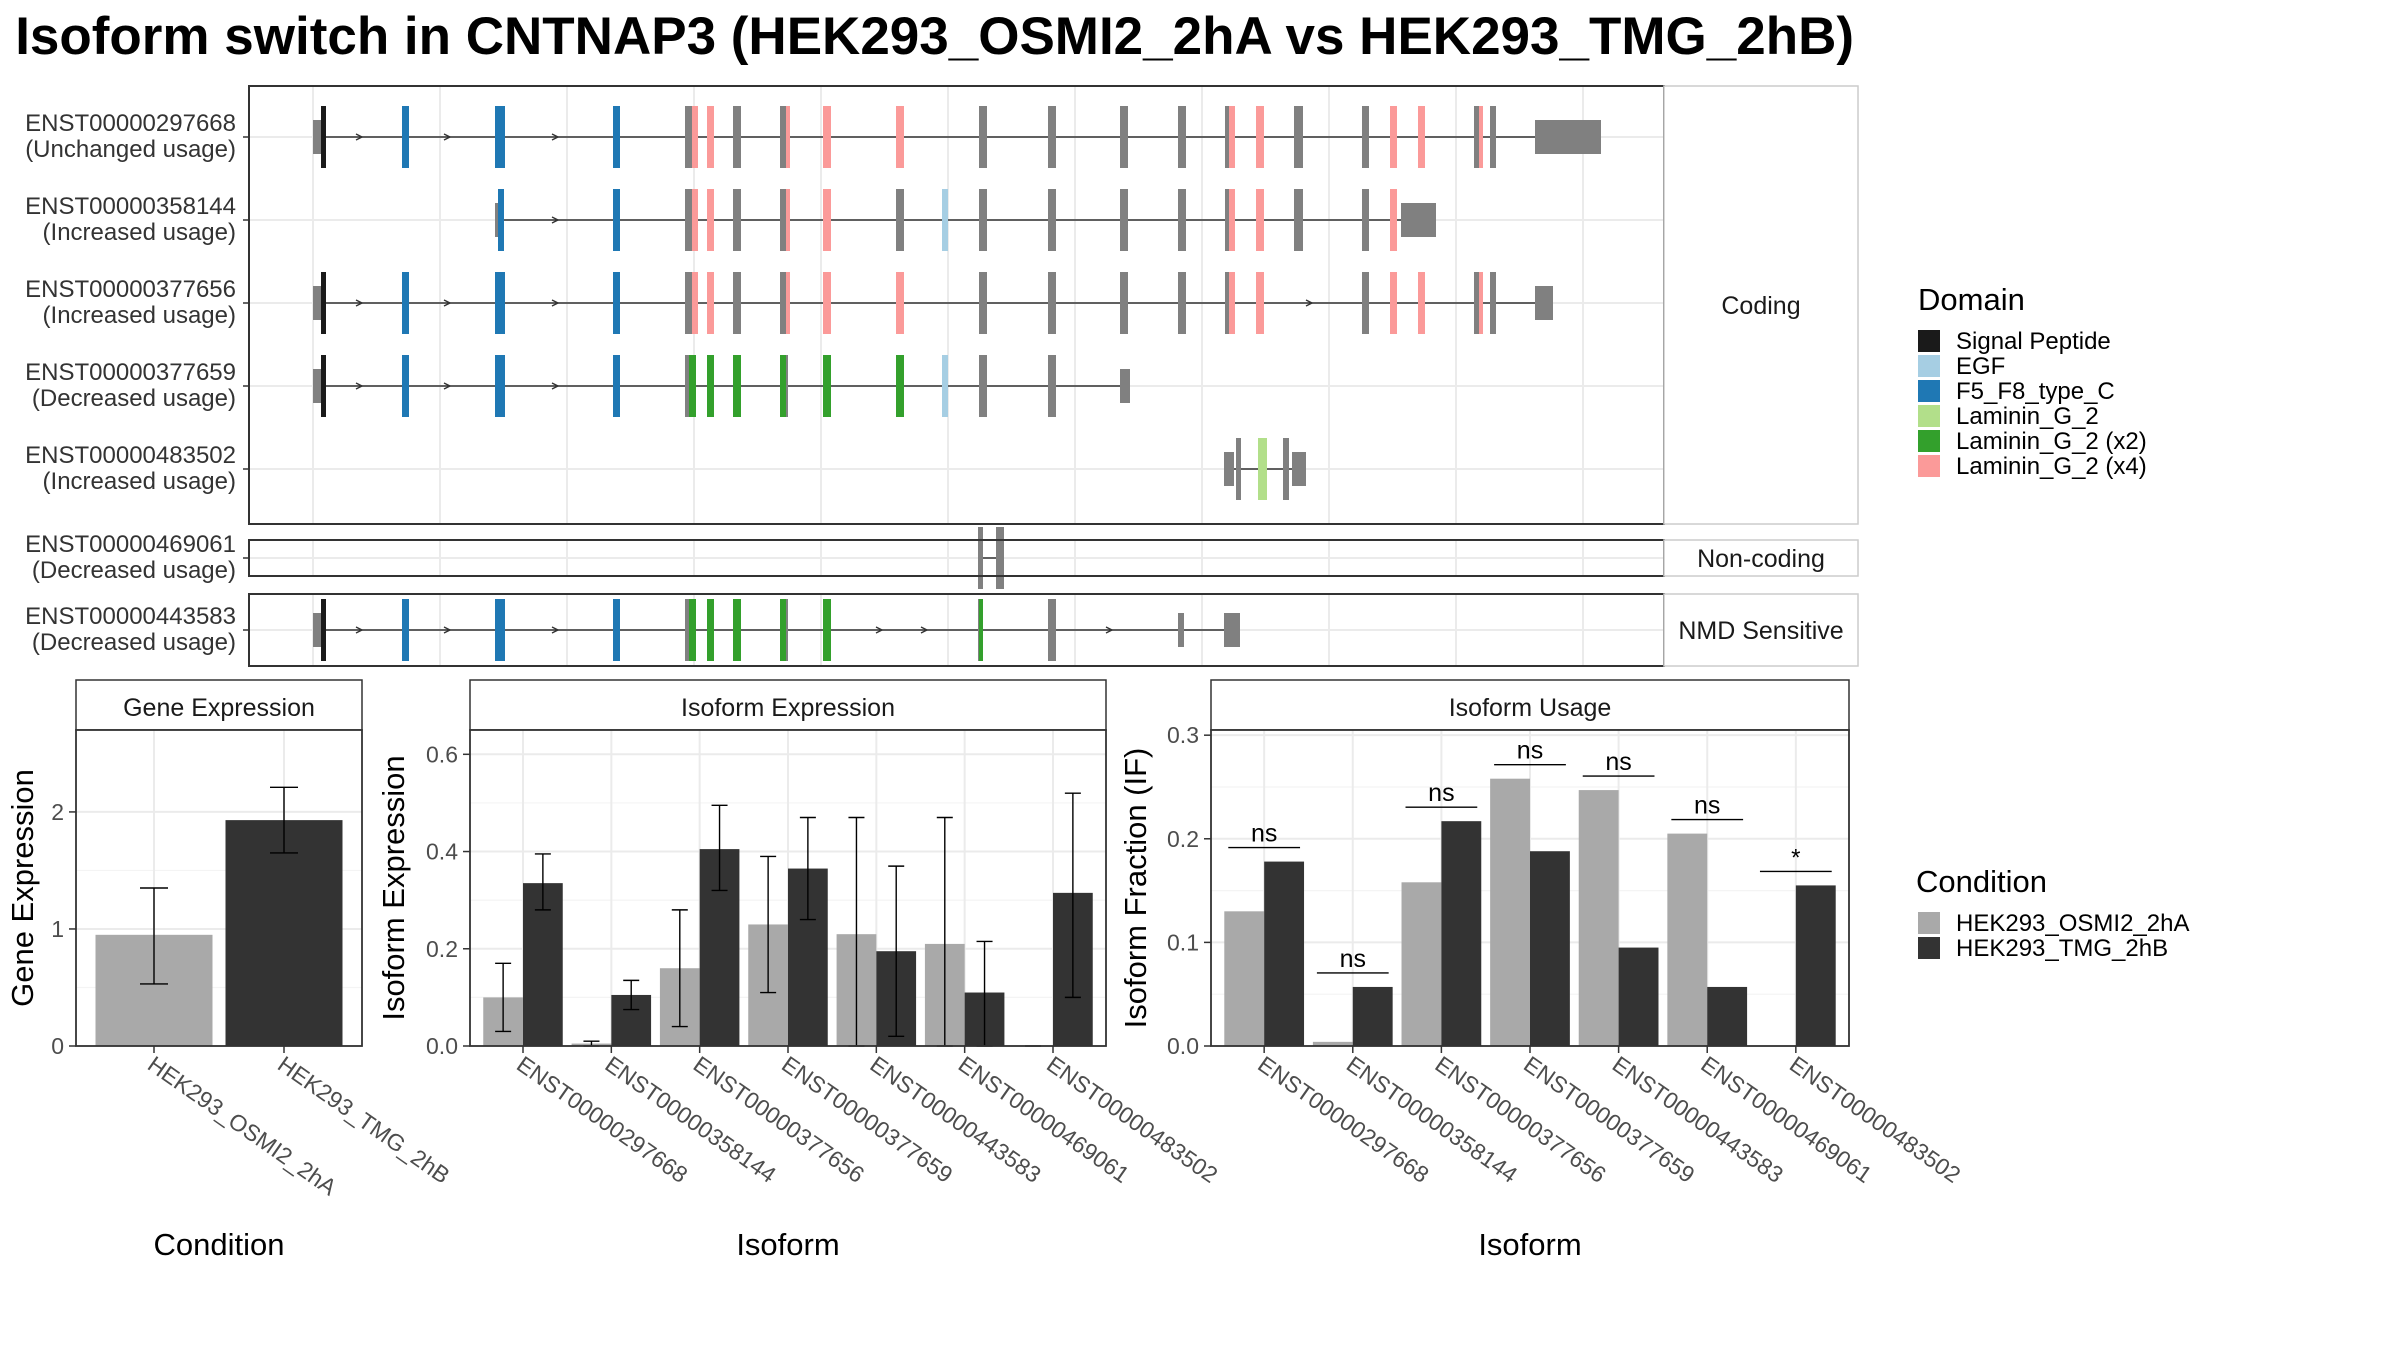  What do you see at coordinates (219, 708) in the screenshot?
I see `chart-panel-title: Gene Expression` at bounding box center [219, 708].